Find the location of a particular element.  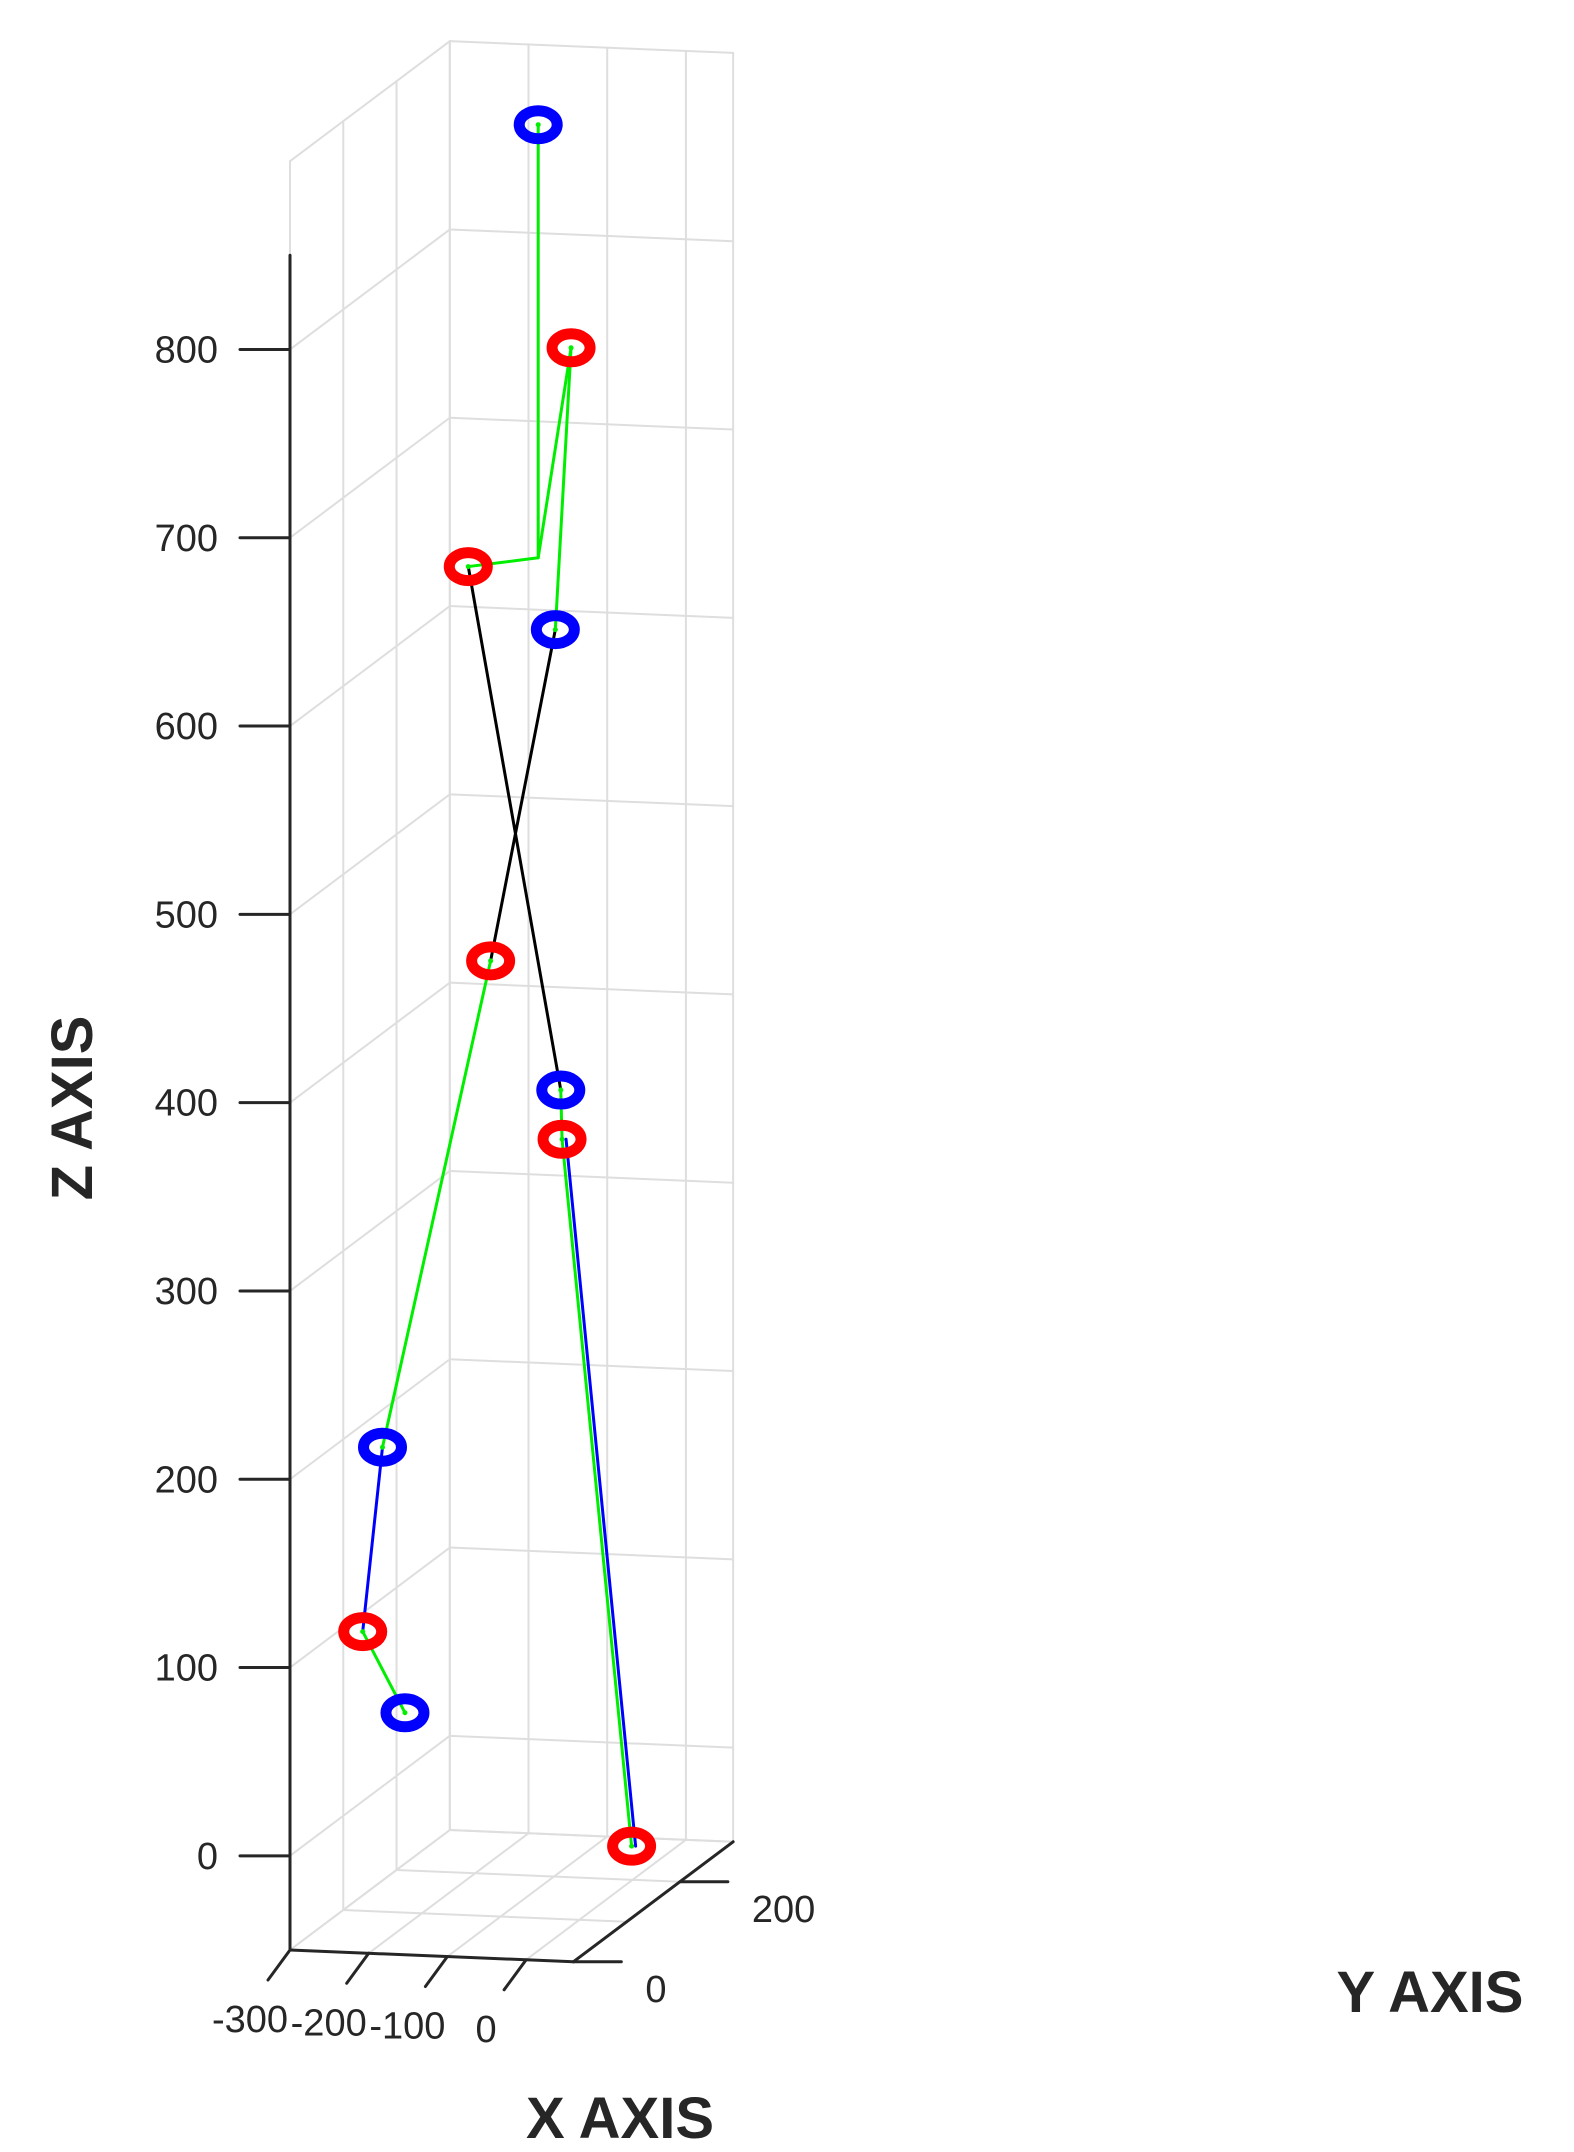

z-axis-title: Z AXIS is located at coordinates (72, 1108).